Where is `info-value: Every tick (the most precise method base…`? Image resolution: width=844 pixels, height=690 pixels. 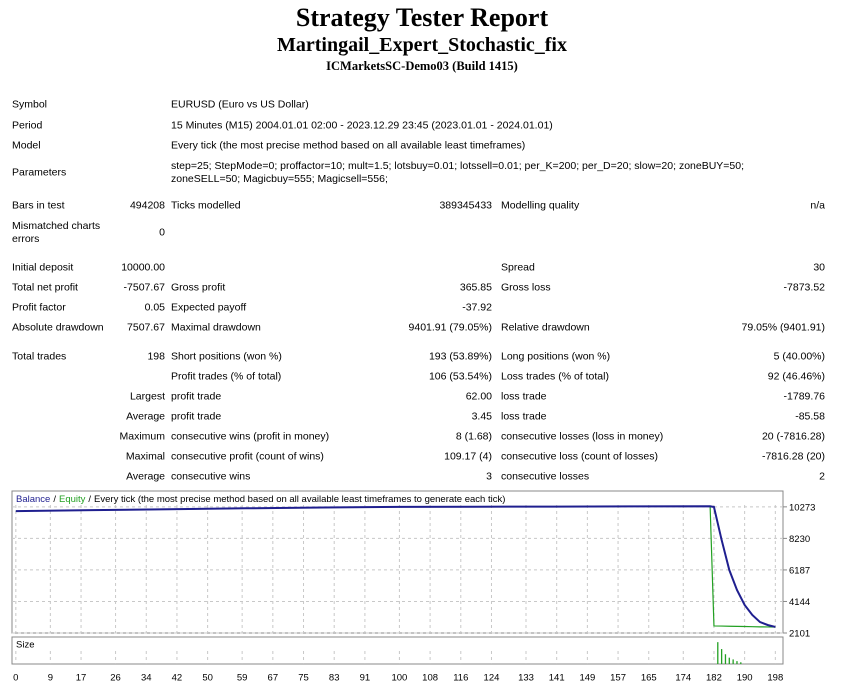 info-value: Every tick (the most precise method base… is located at coordinates (348, 145).